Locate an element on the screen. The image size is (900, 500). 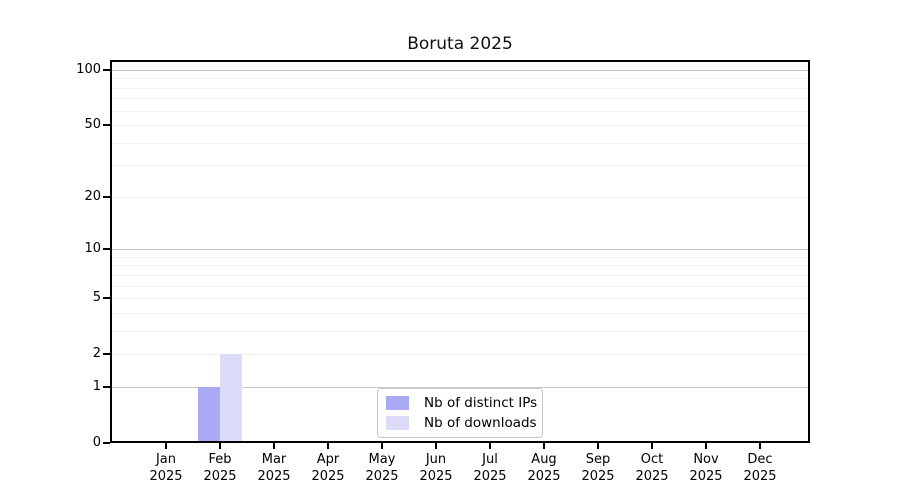
y-tick-label: 100 is located at coordinates (88, 69).